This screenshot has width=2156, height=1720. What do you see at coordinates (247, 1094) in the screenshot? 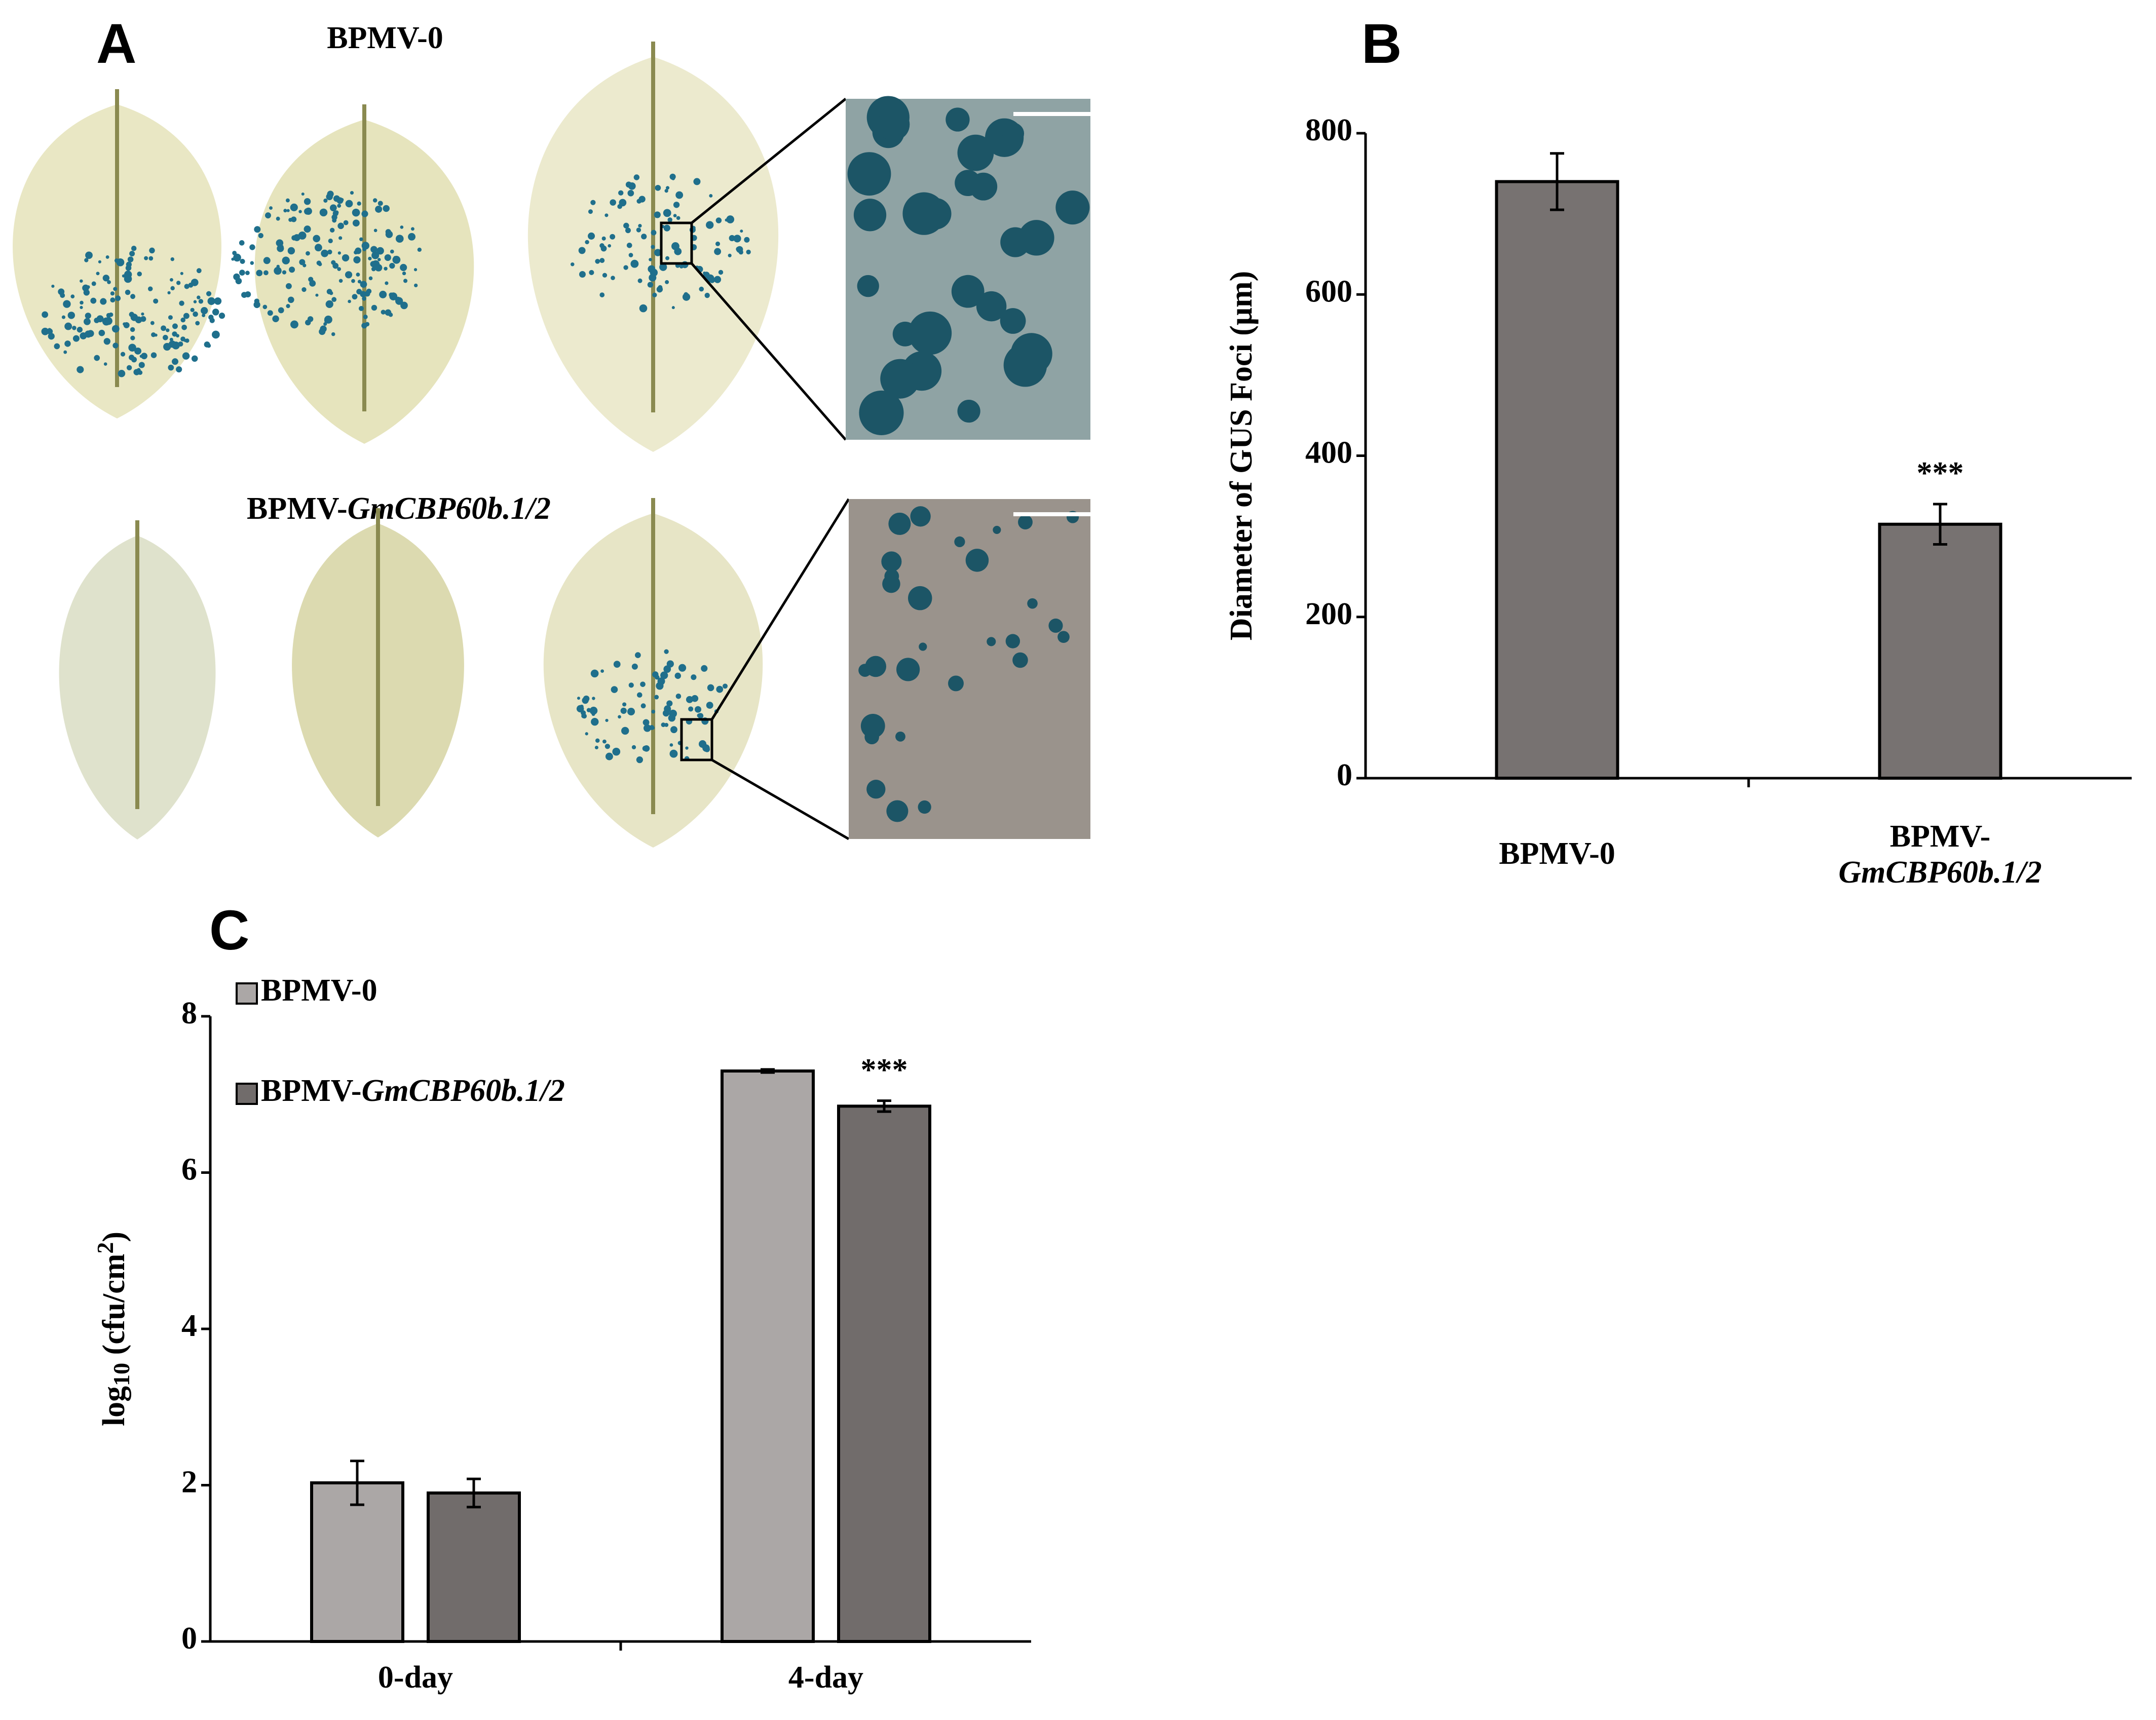
I see `legend-swatch` at bounding box center [247, 1094].